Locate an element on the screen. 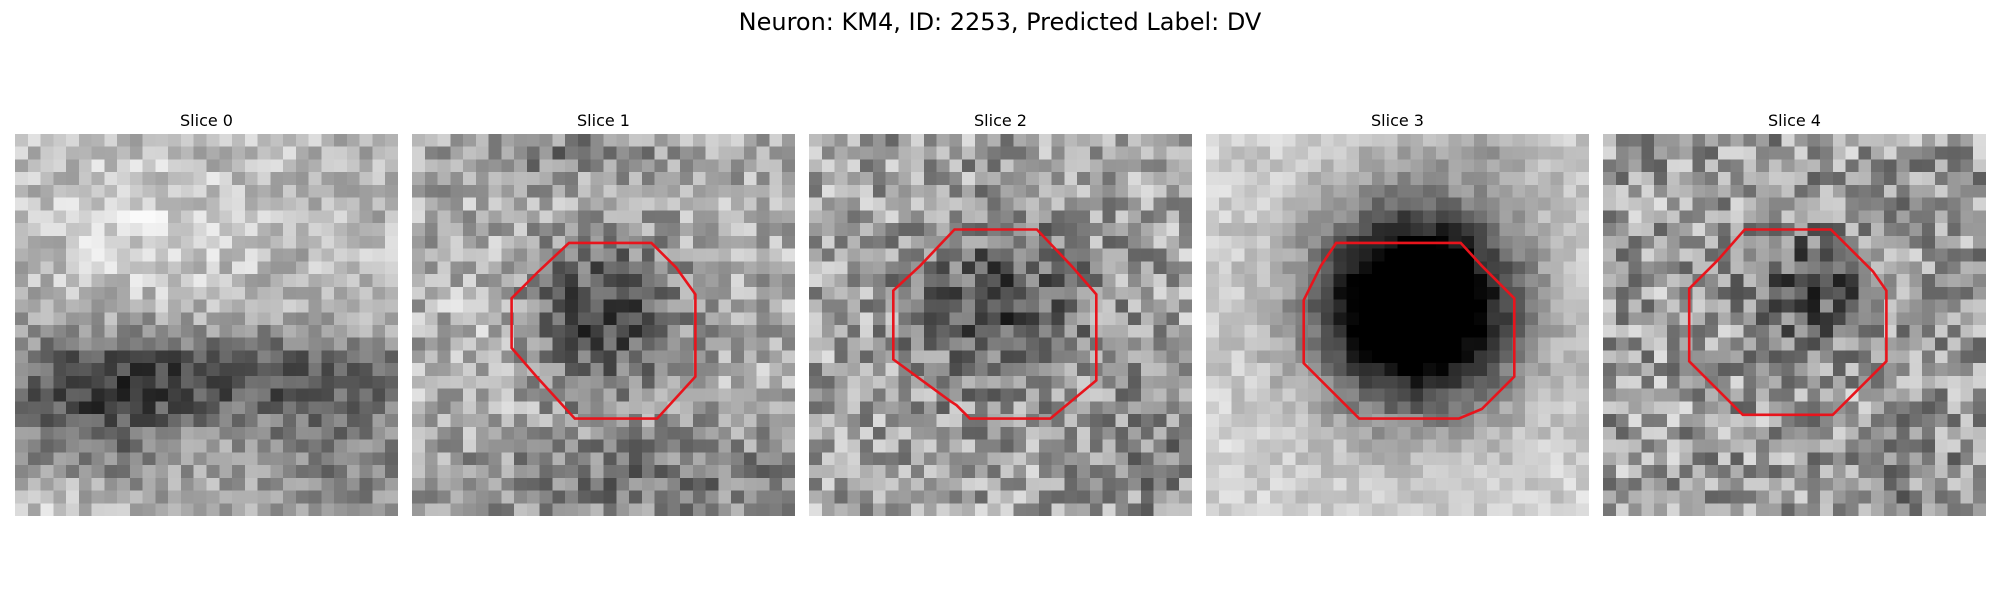 The height and width of the screenshot is (600, 2000). slice-panel-0: Slice 0 is located at coordinates (206, 312).